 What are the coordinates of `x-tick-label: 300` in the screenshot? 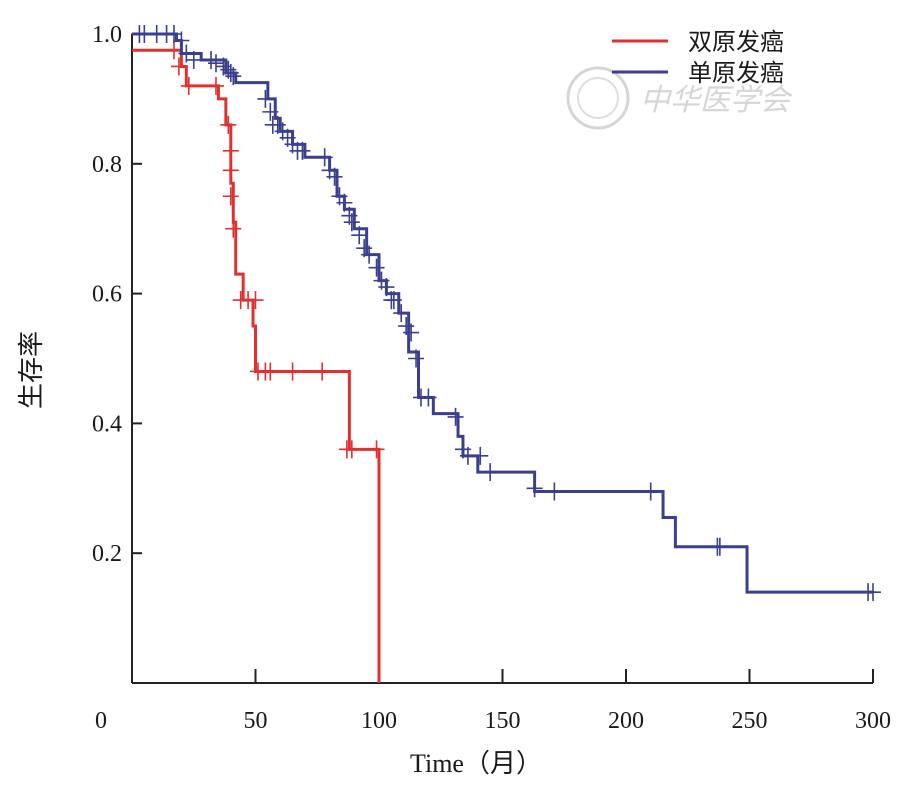 It's located at (873, 721).